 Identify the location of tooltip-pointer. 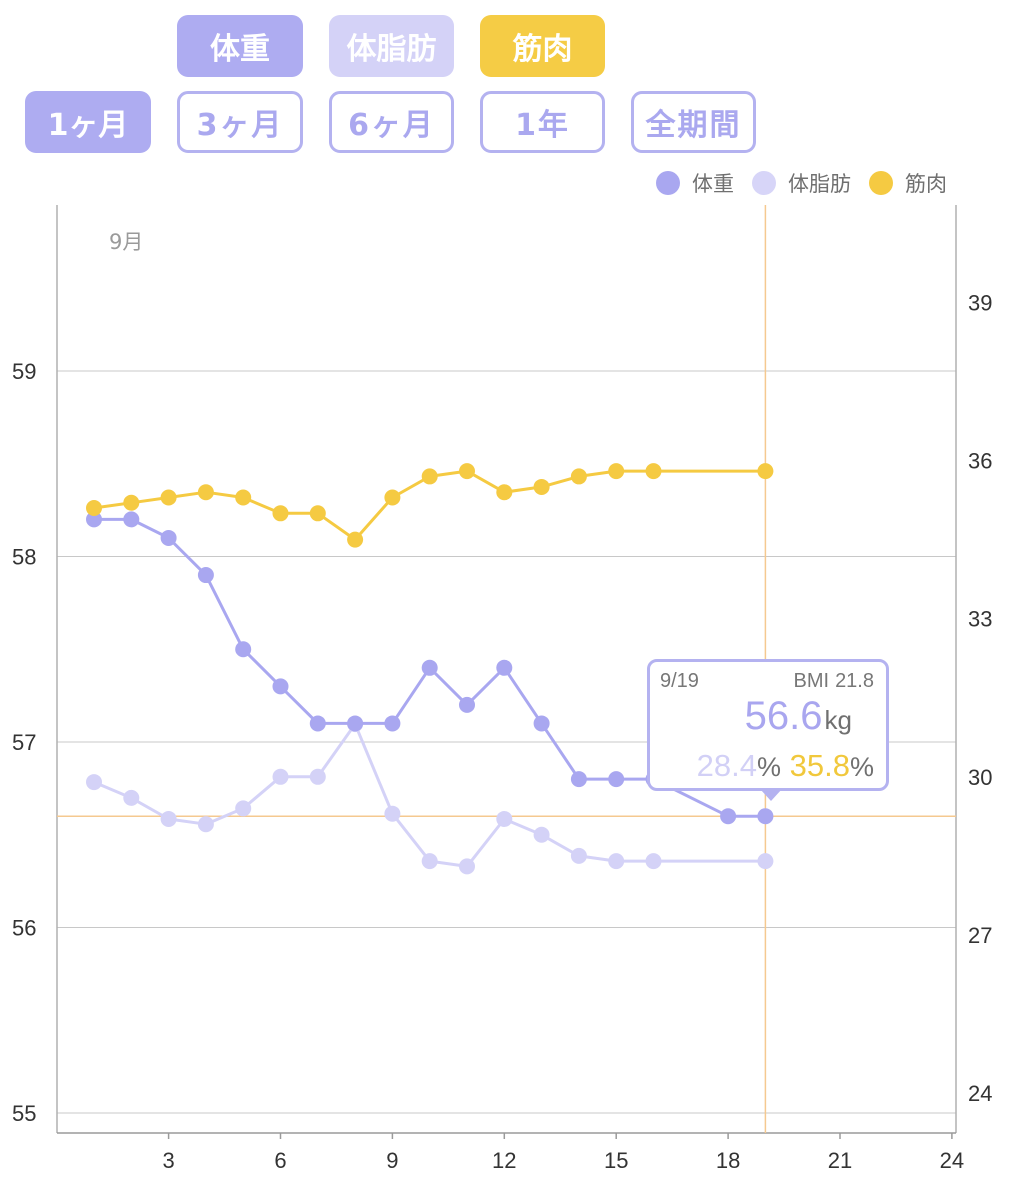
(771, 795).